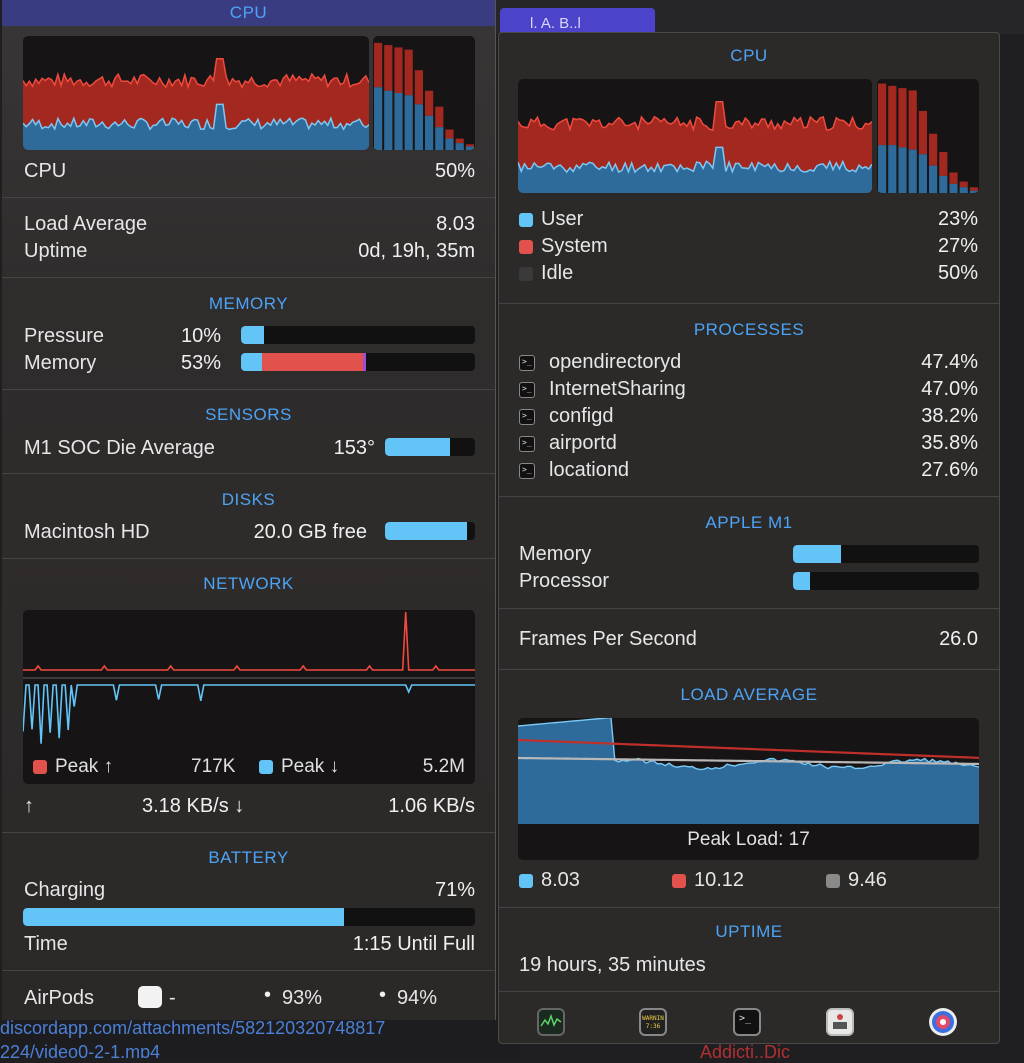  Describe the element at coordinates (424, 93) in the screenshot. I see `cpu-bar-history` at that location.